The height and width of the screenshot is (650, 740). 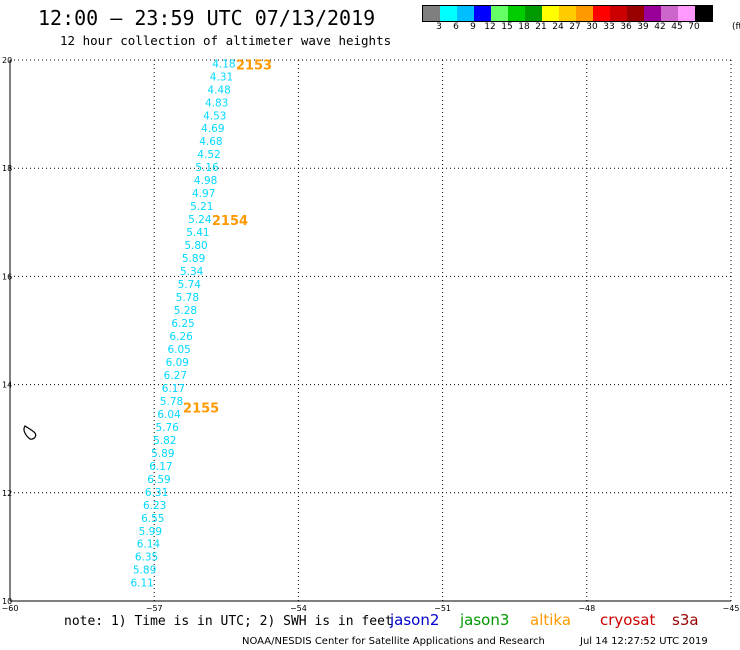 I want to click on wave-height-label: 6.23, so click(x=154, y=506).